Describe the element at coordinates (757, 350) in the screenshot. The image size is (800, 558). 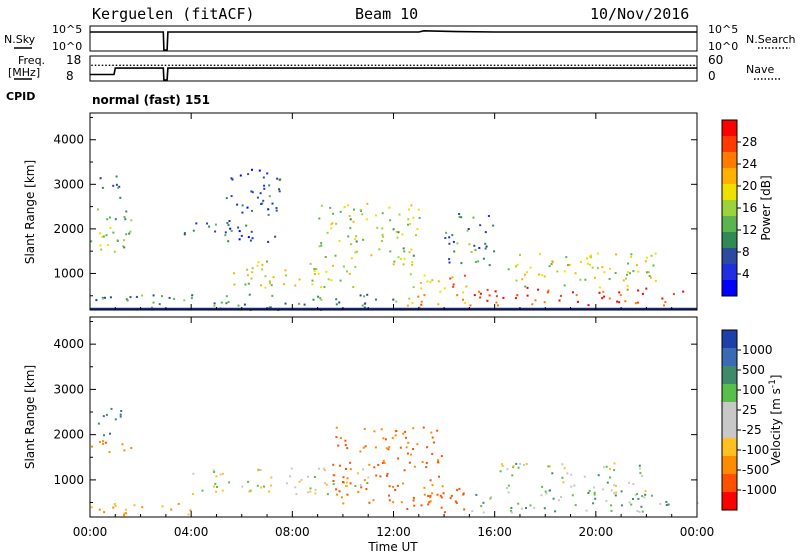
I see `colorbar-tick-label: 1000` at that location.